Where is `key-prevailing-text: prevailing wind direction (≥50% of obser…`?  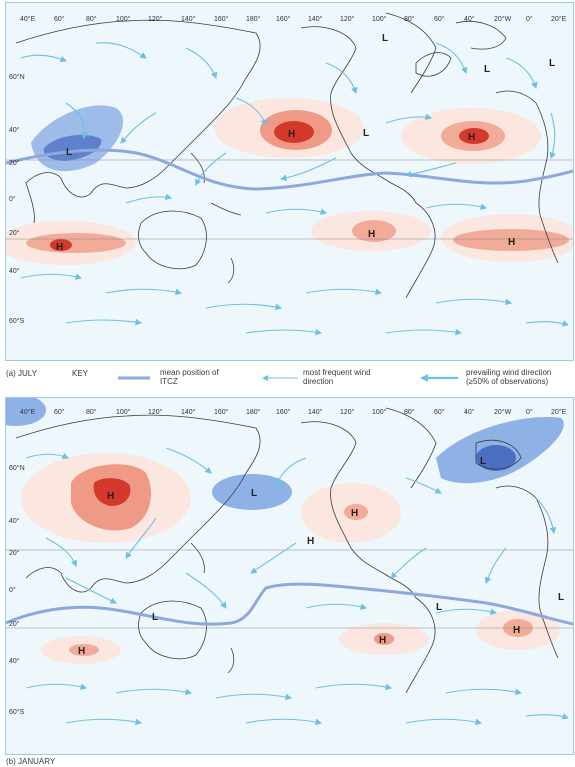
key-prevailing-text: prevailing wind direction (≥50% of obser… is located at coordinates (509, 377).